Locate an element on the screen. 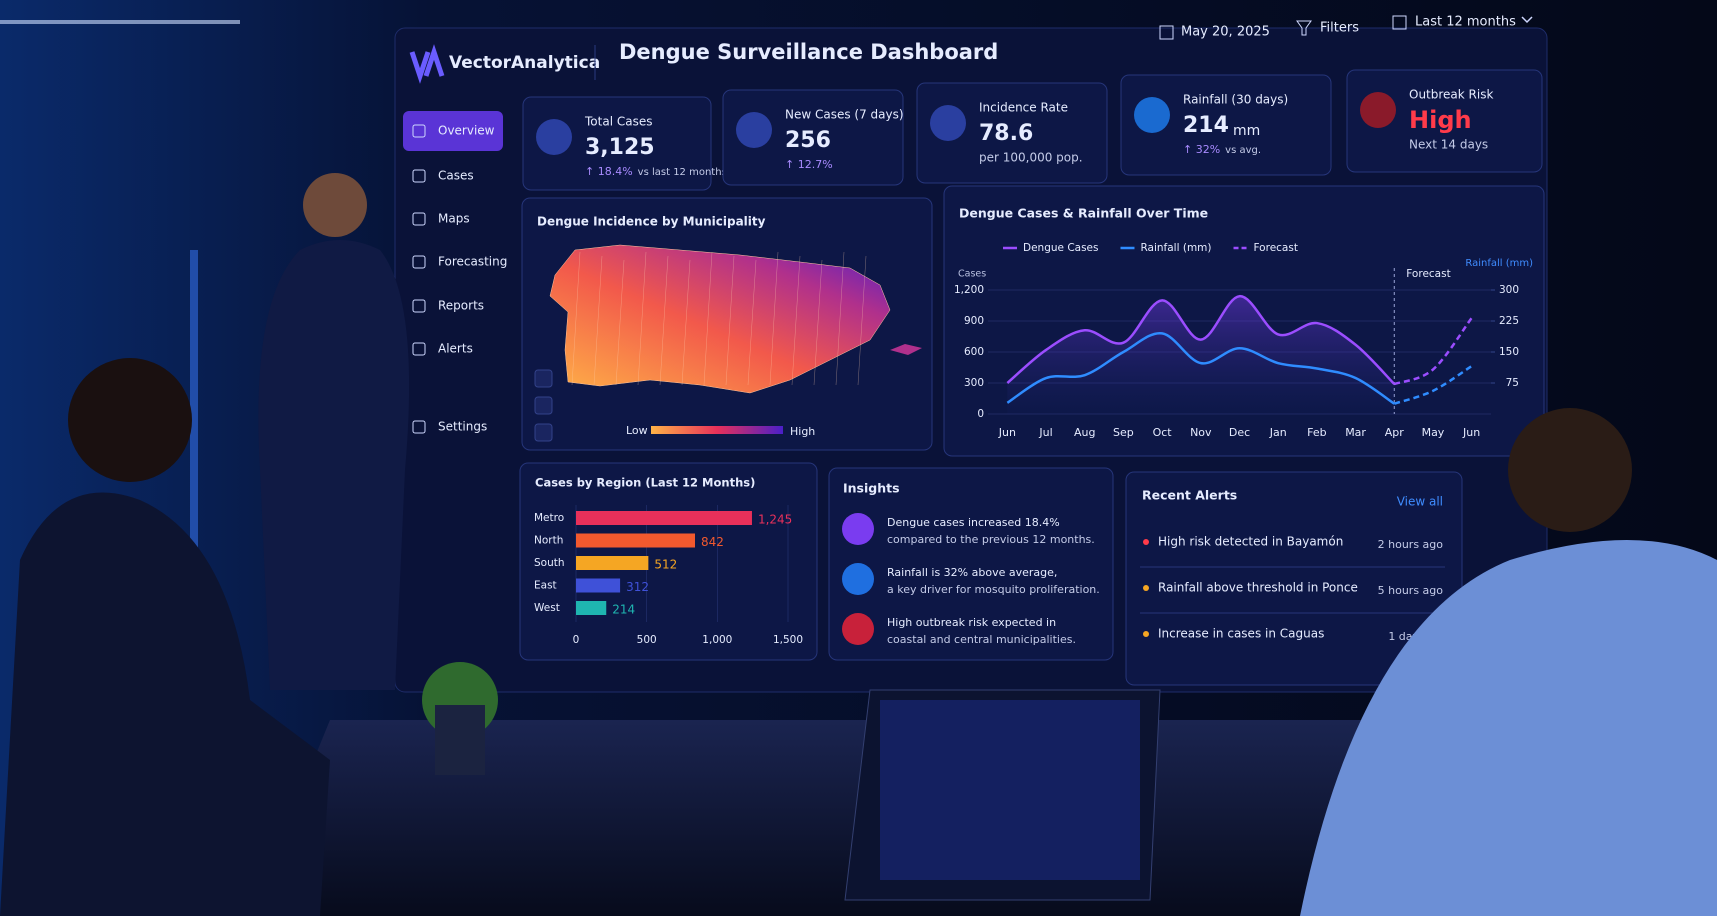 This screenshot has width=1717, height=916. nav-item: Overview is located at coordinates (466, 131).